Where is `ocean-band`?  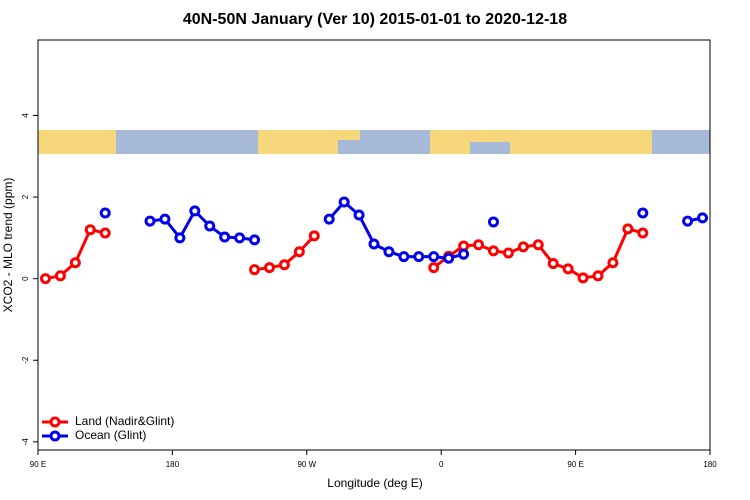
ocean-band is located at coordinates (490, 148).